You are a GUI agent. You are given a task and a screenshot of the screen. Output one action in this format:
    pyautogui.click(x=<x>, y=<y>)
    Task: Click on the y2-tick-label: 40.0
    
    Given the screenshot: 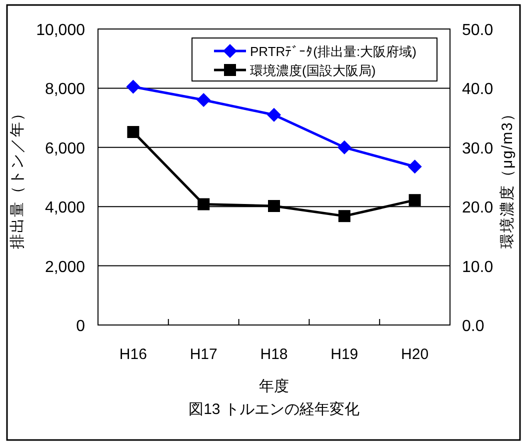 What is the action you would take?
    pyautogui.click(x=478, y=89)
    